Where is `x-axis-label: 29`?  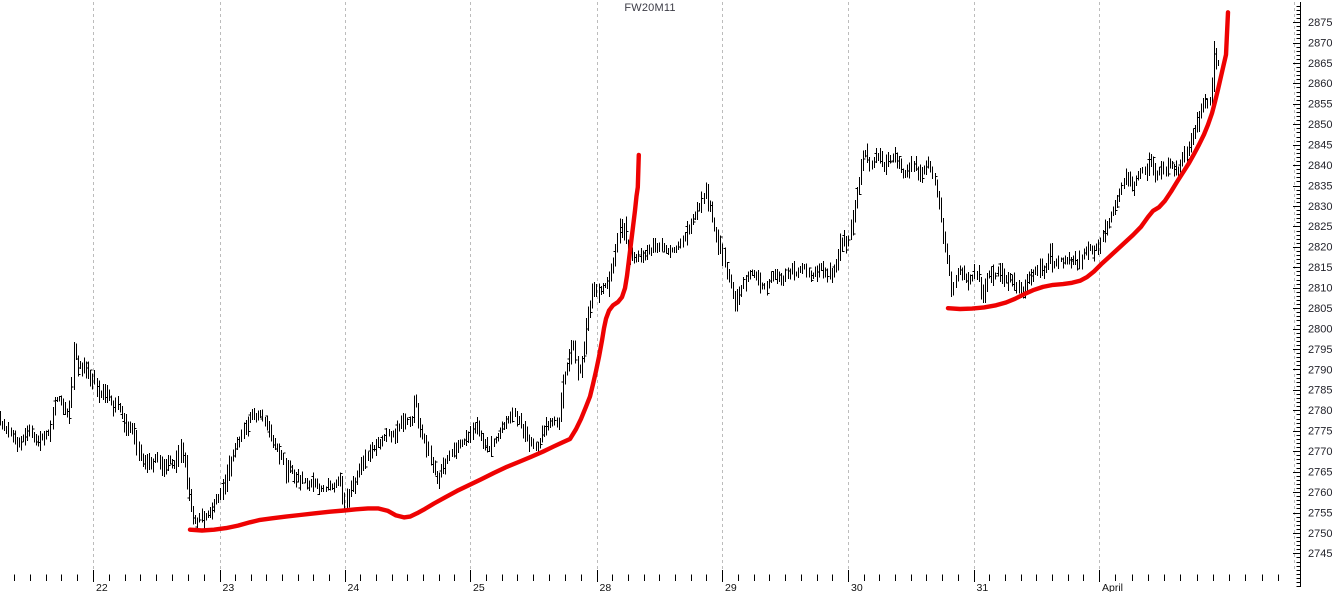 x-axis-label: 29 is located at coordinates (731, 587).